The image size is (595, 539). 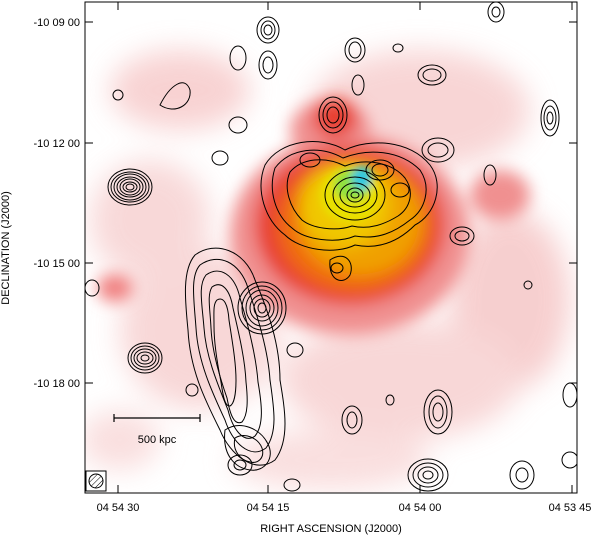 I want to click on x-tick-label: 04 54 00, so click(x=420, y=508).